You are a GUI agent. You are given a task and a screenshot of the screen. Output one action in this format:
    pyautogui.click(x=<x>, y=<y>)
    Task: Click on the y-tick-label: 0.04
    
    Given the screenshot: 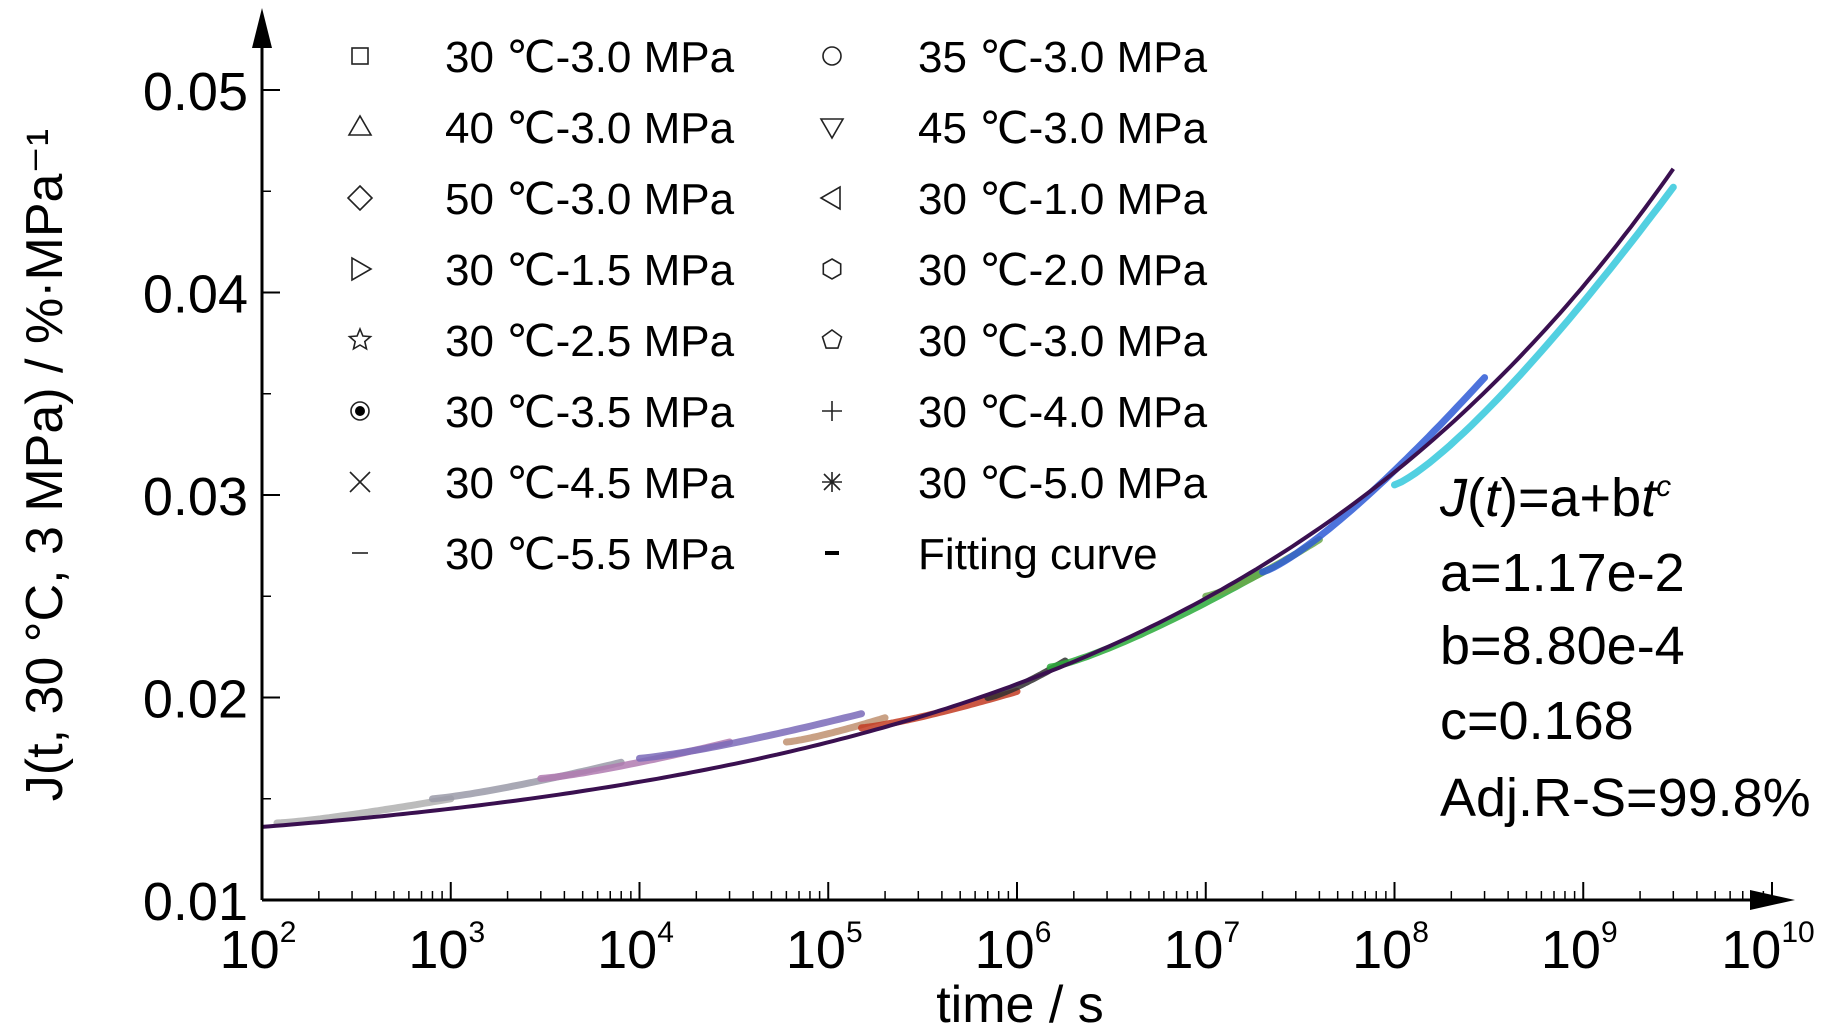 What is the action you would take?
    pyautogui.click(x=195, y=295)
    